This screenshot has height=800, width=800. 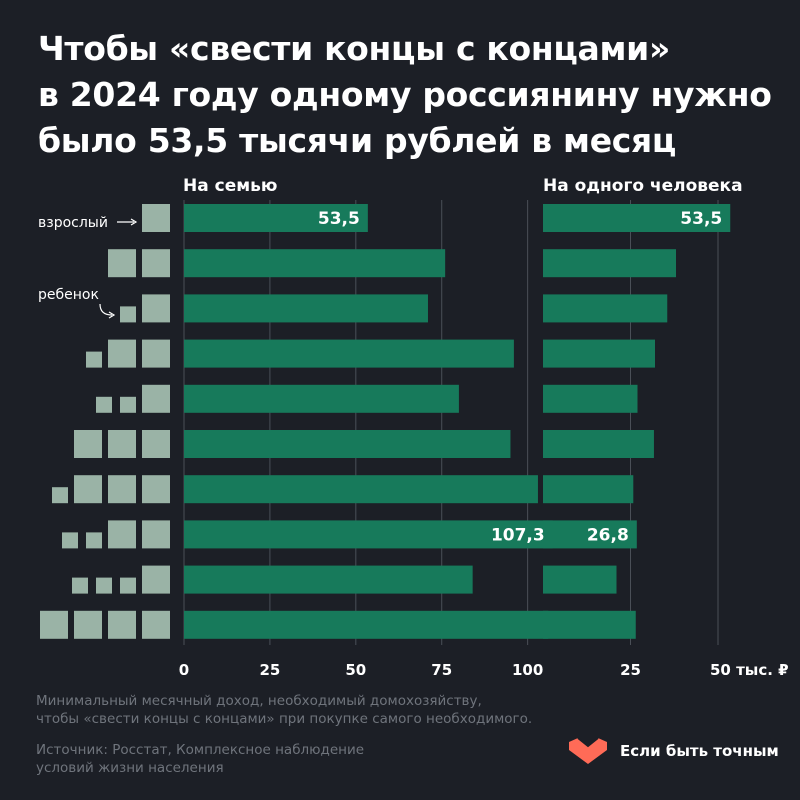 What do you see at coordinates (441, 670) in the screenshot?
I see `family-tick-label: 75` at bounding box center [441, 670].